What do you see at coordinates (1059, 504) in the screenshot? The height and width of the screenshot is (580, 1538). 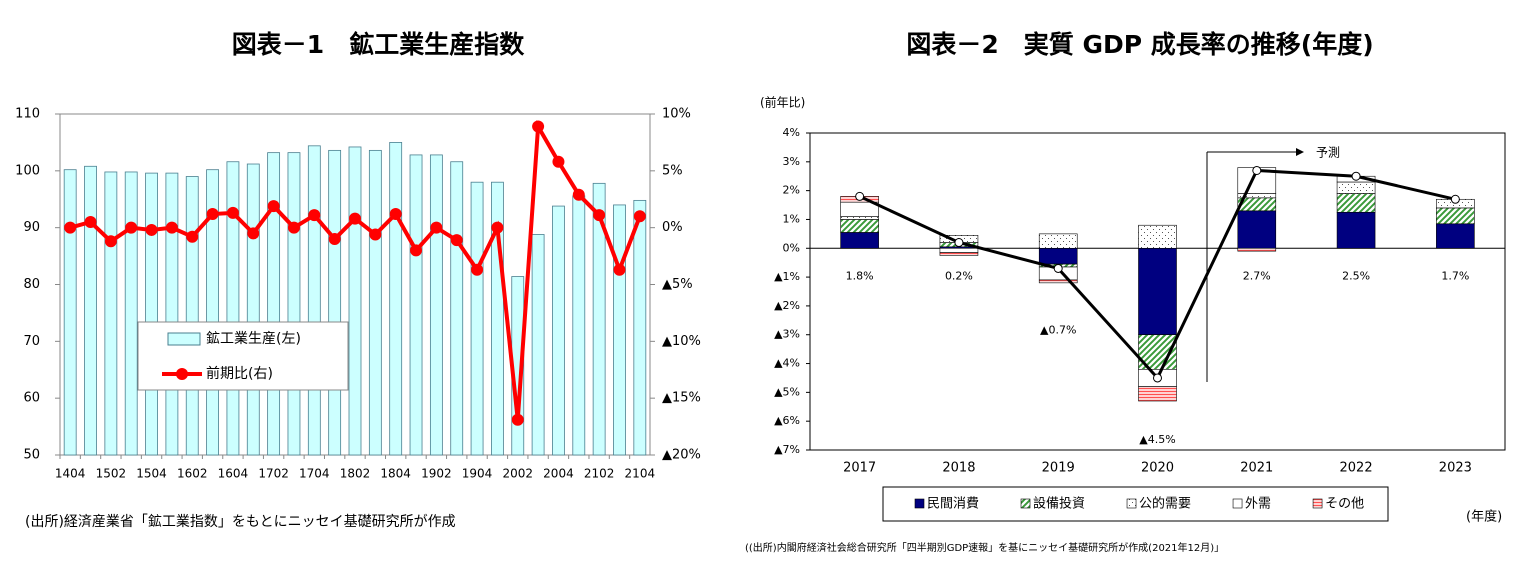 I see `legend-label: 設備投資` at bounding box center [1059, 504].